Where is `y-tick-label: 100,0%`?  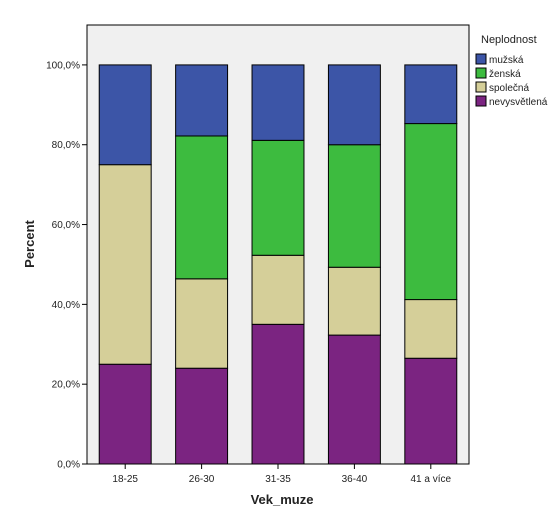 y-tick-label: 100,0% is located at coordinates (63, 65).